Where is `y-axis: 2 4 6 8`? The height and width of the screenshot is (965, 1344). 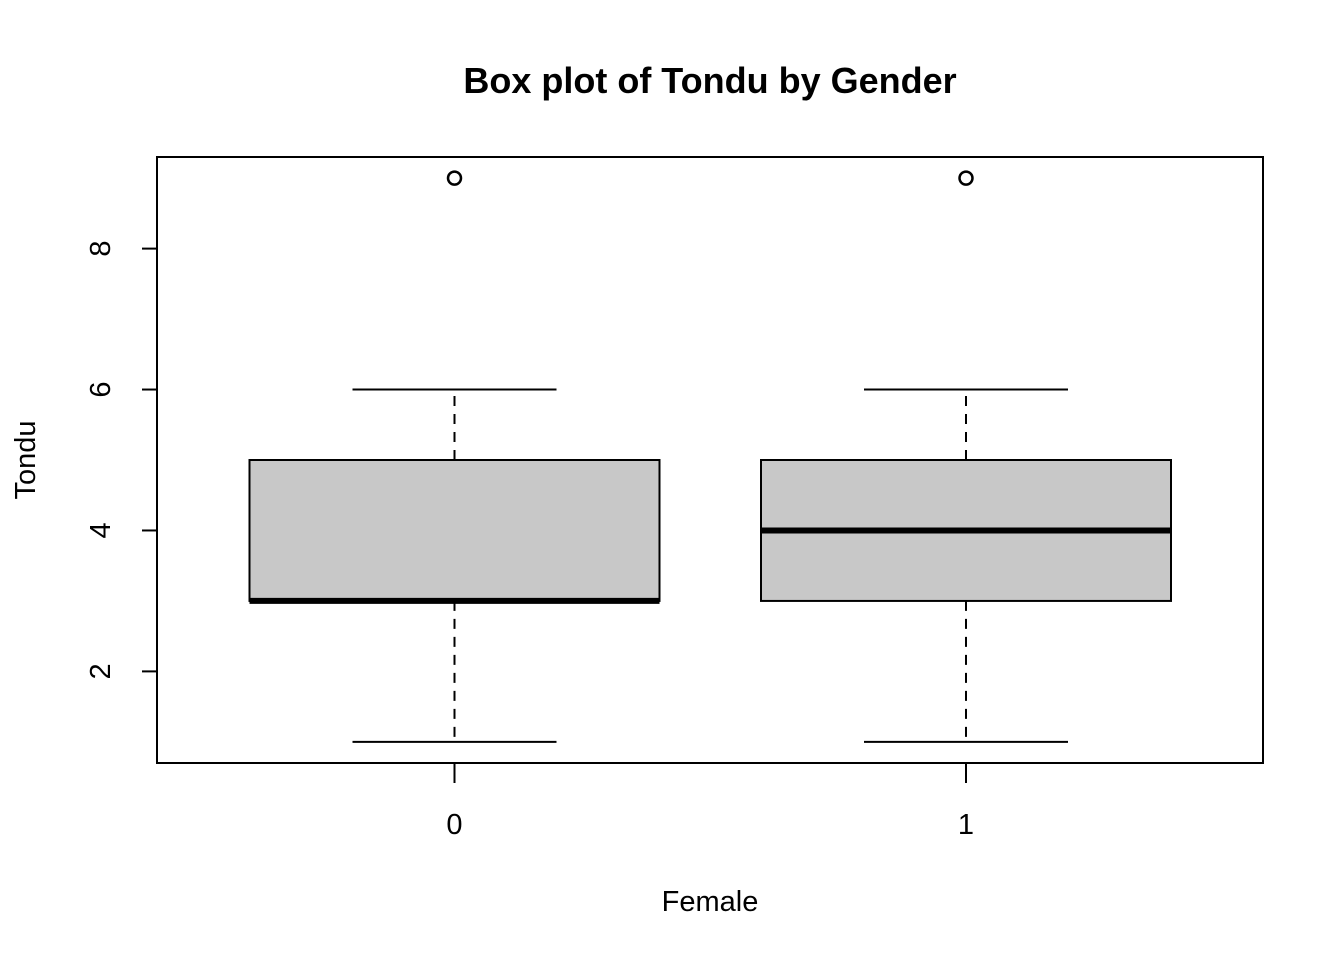
y-axis: 2 4 6 8 is located at coordinates (121, 460).